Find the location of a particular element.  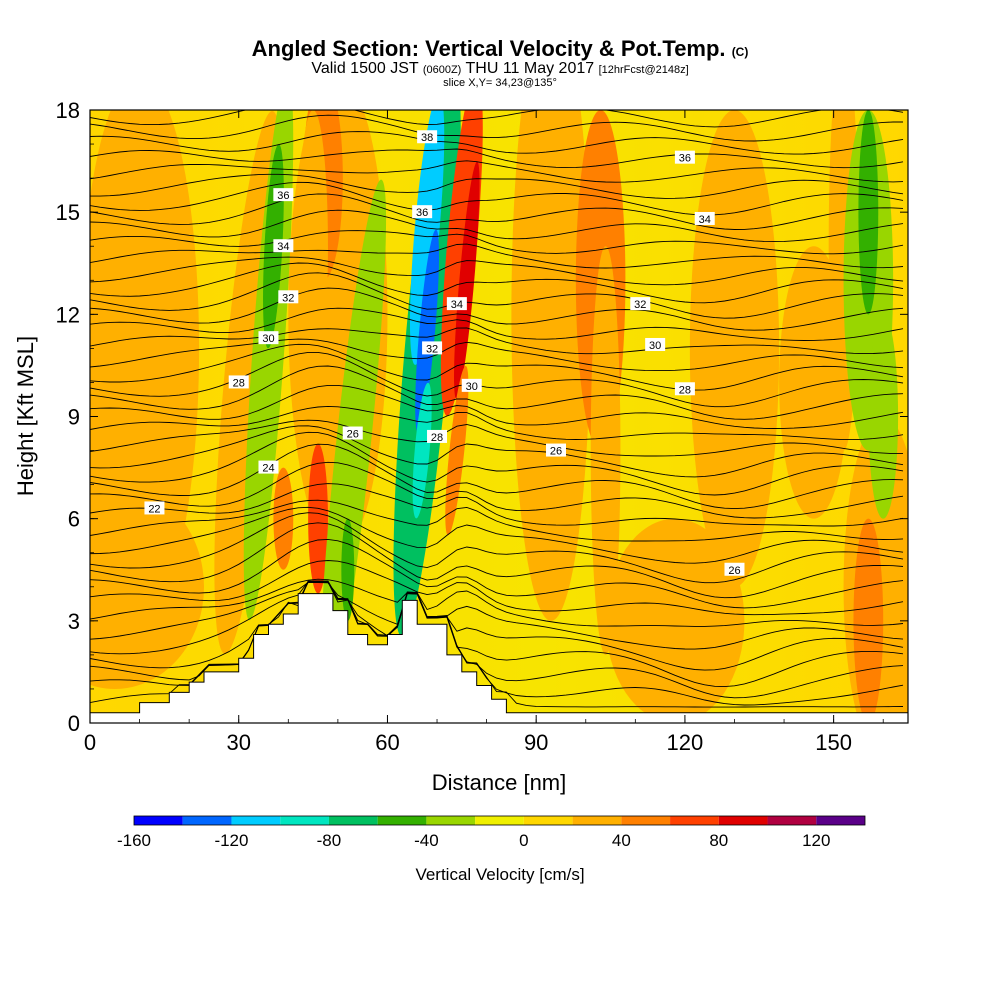

contour-label-text: 24 is located at coordinates (268, 469).